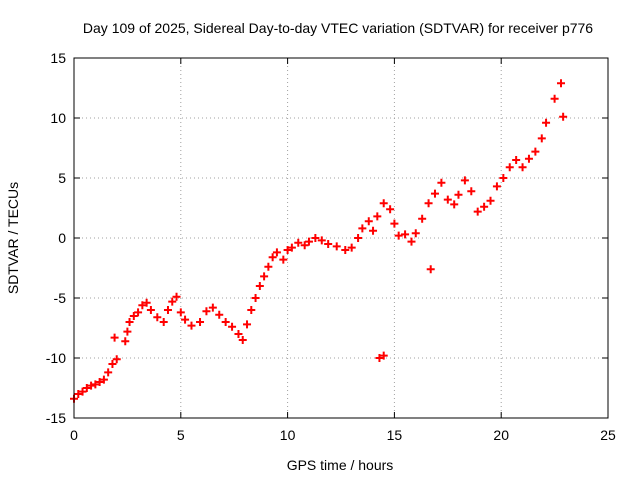 The width and height of the screenshot is (640, 480). I want to click on x-tick-label: 5, so click(181, 435).